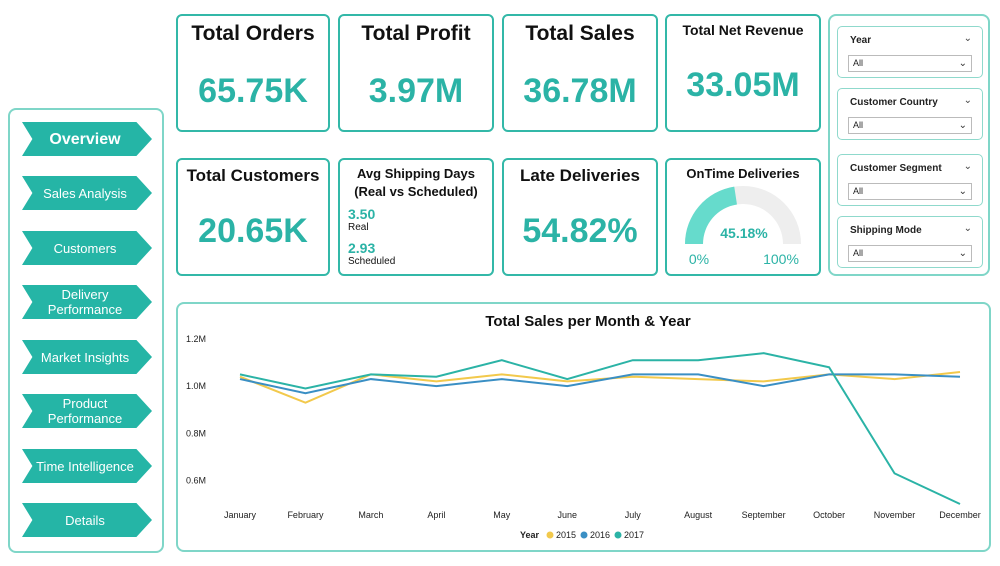  I want to click on x-tick-label: April, so click(436, 515).